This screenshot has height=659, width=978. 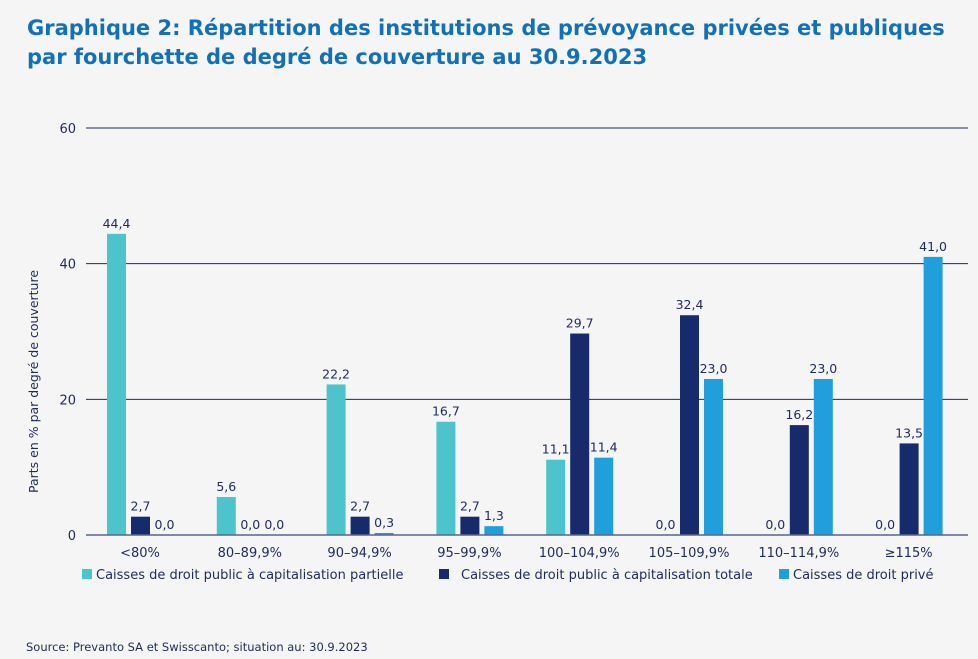 What do you see at coordinates (933, 246) in the screenshot?
I see `data-label: 41,0` at bounding box center [933, 246].